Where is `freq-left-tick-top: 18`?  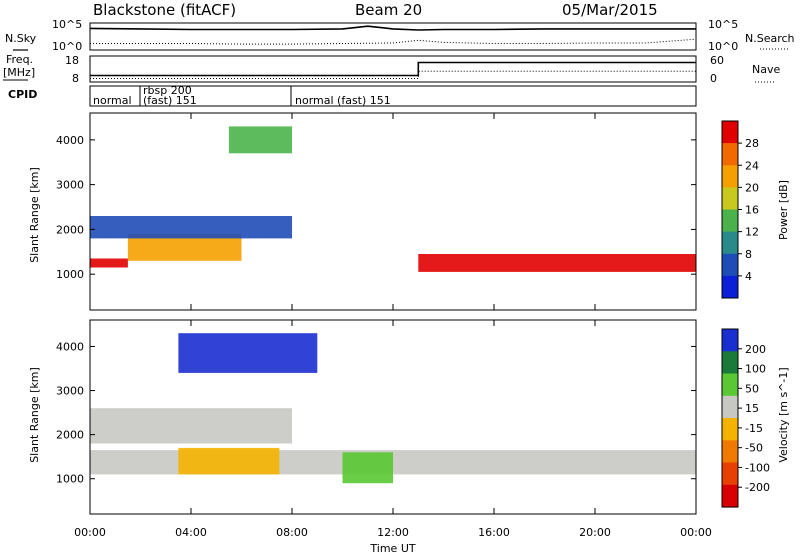
freq-left-tick-top: 18 is located at coordinates (72, 60).